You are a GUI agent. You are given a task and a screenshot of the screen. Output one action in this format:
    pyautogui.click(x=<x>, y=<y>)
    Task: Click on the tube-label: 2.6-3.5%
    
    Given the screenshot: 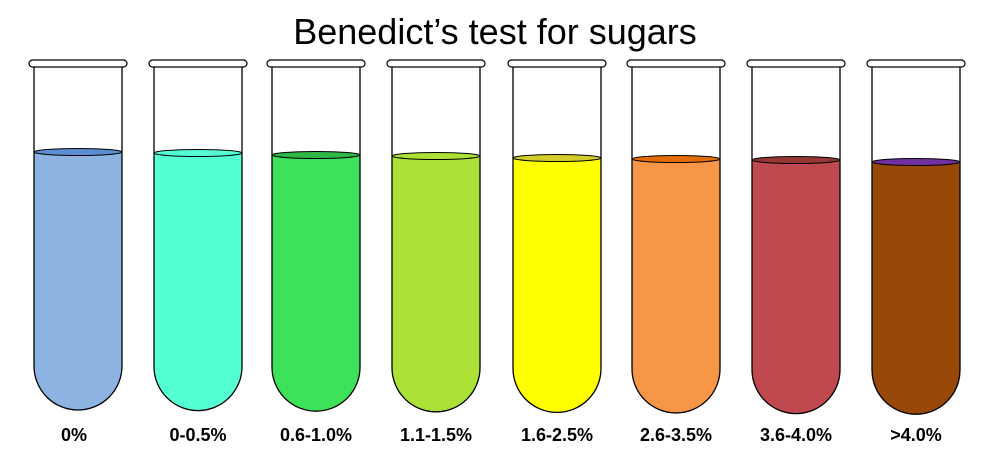 What is the action you would take?
    pyautogui.click(x=676, y=435)
    